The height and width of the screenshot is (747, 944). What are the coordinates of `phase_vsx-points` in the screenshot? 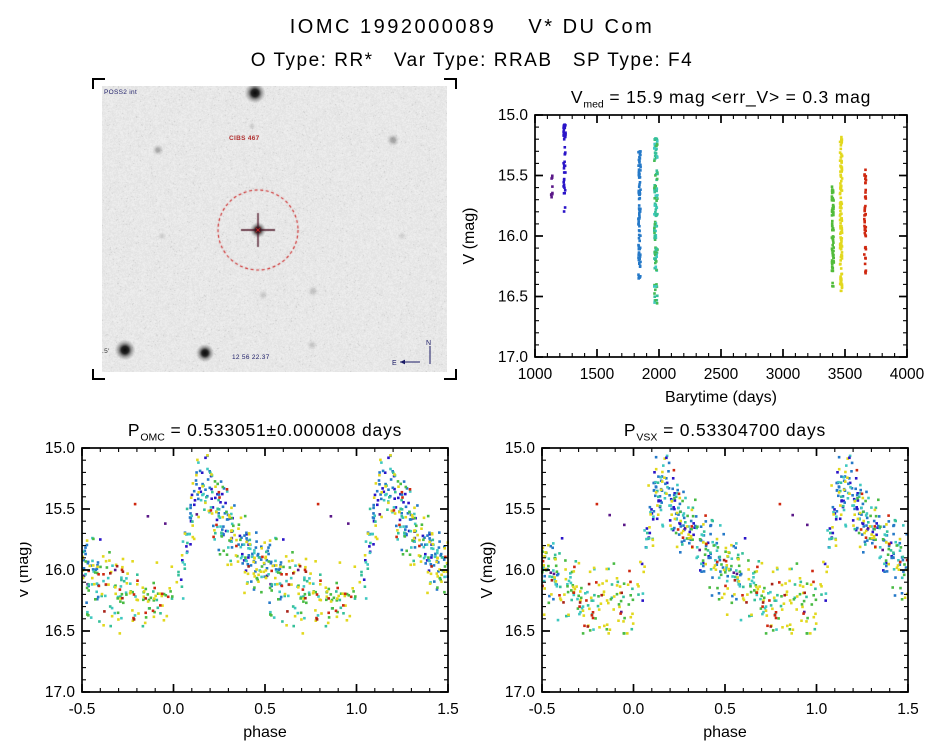 It's located at (725, 544).